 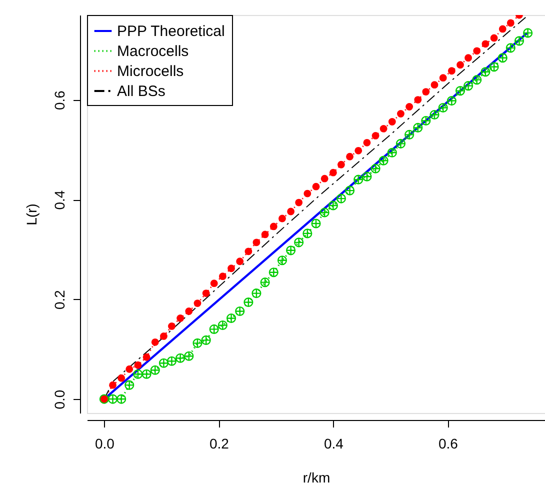 What do you see at coordinates (60, 400) in the screenshot?
I see `y-tick-label: 0.0` at bounding box center [60, 400].